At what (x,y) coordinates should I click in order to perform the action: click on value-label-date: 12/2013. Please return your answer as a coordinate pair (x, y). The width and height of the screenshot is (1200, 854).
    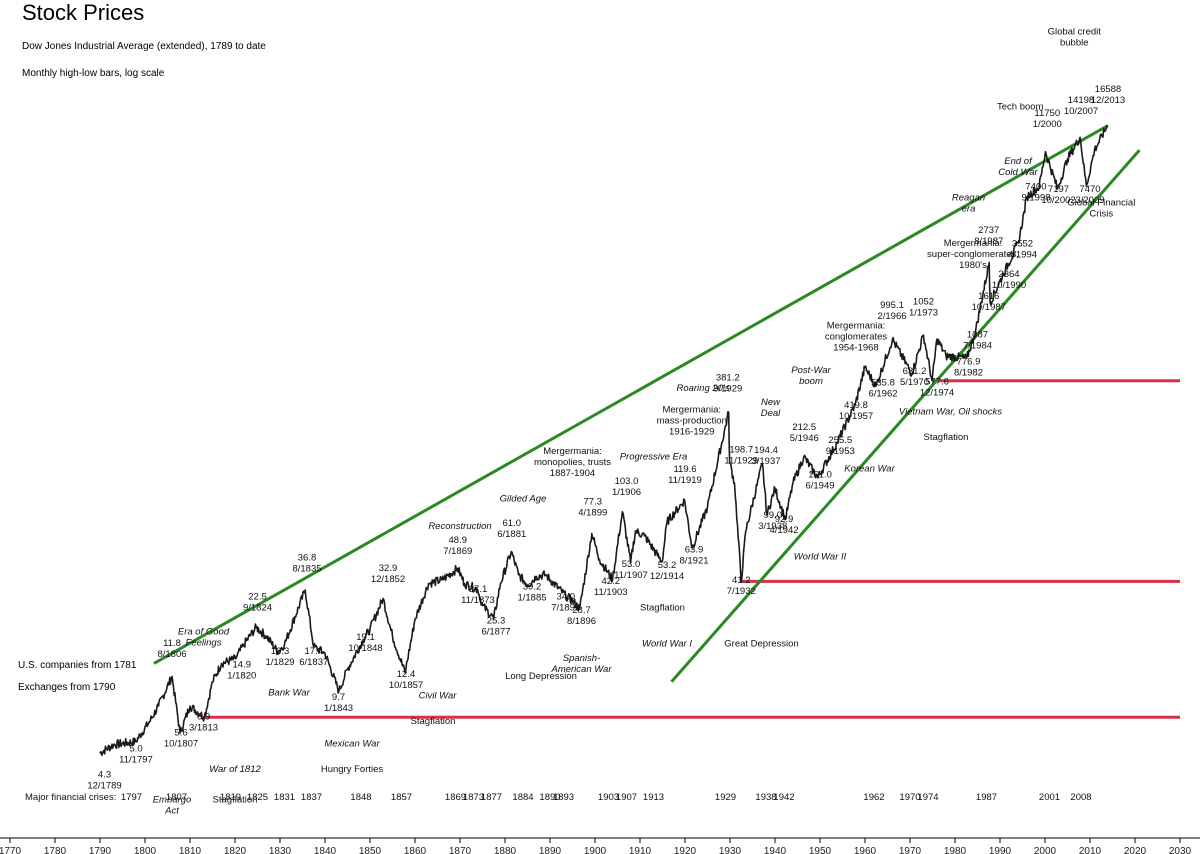
    Looking at the image, I should click on (1108, 100).